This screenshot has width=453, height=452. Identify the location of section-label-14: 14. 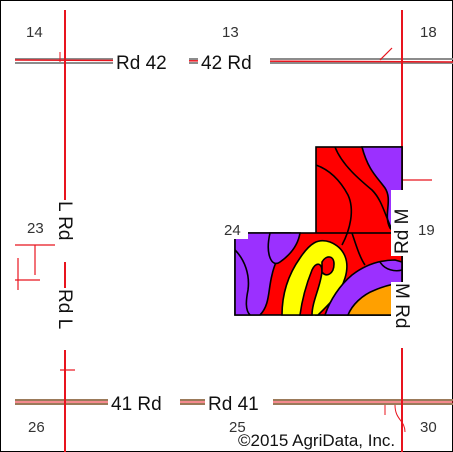
(34, 32).